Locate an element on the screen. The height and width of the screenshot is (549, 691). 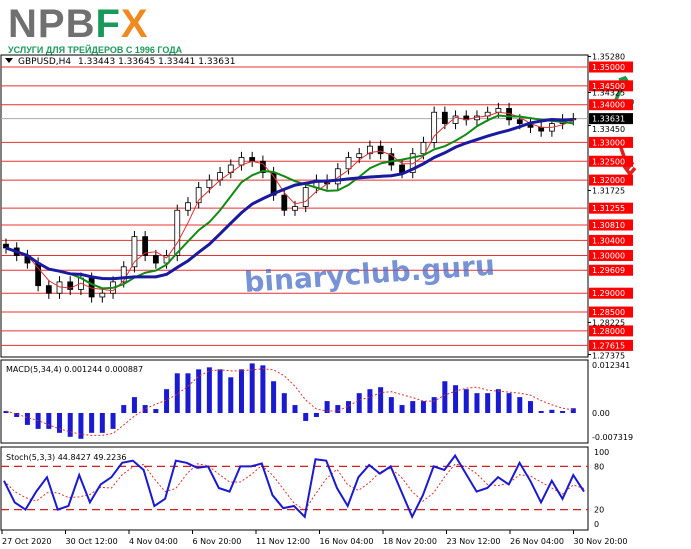
x-label: 6 Nov 20:00 is located at coordinates (217, 541).